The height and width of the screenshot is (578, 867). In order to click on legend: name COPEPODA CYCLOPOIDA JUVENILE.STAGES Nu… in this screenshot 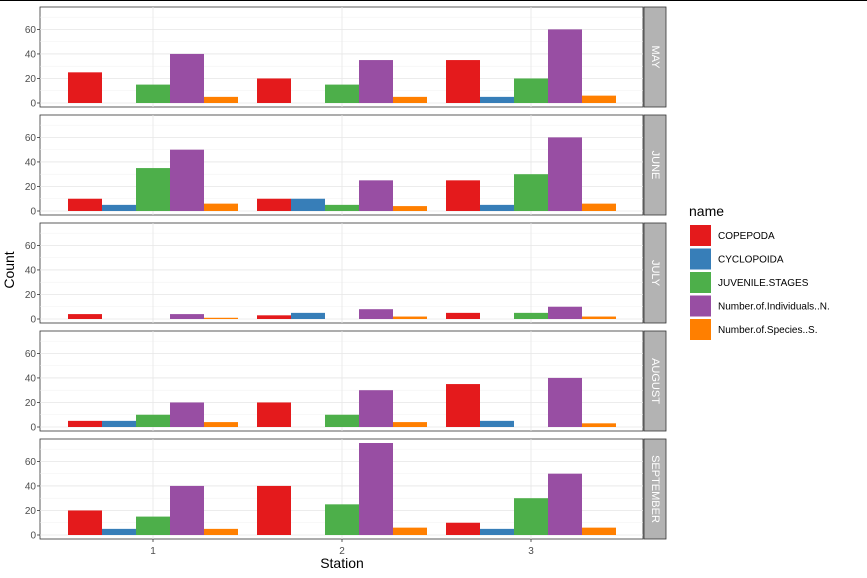, I will do `click(759, 271)`.